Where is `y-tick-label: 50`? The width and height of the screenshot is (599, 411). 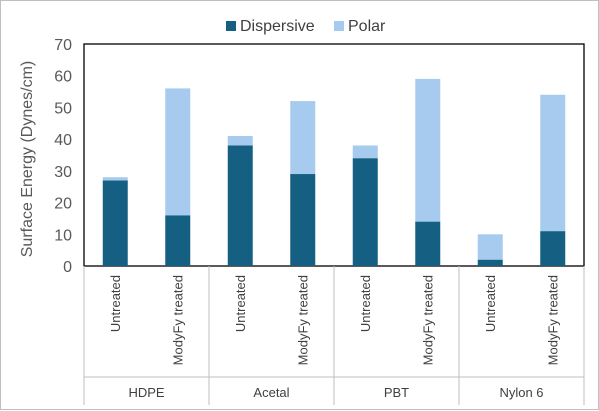 y-tick-label: 50 is located at coordinates (63, 108).